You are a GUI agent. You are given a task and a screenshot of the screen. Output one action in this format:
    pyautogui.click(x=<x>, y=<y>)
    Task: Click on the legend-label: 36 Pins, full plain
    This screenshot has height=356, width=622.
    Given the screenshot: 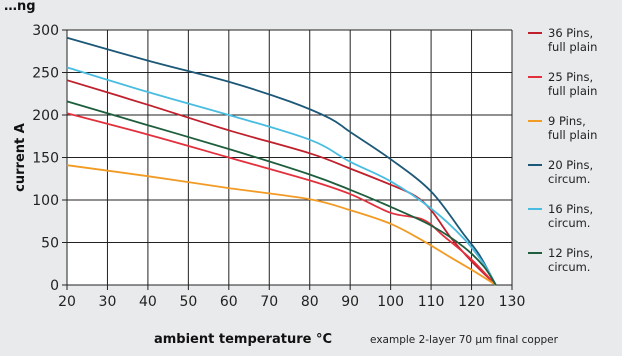 What is the action you would take?
    pyautogui.click(x=572, y=40)
    